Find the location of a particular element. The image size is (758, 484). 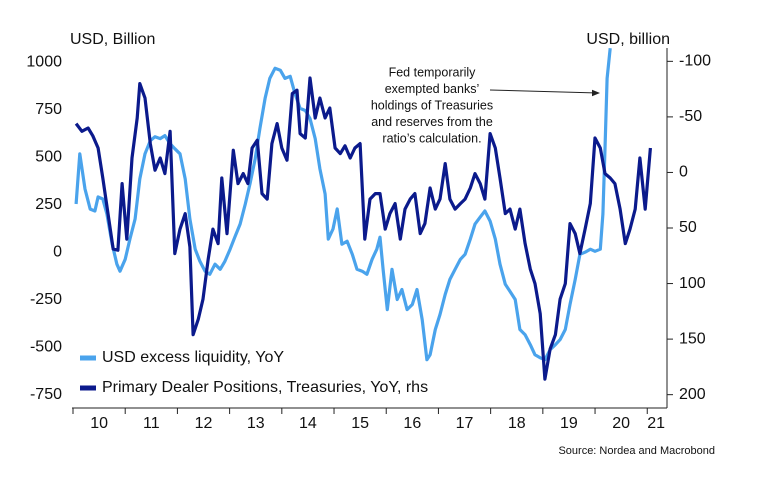

y-axis-label: USD, Billion is located at coordinates (112, 39).